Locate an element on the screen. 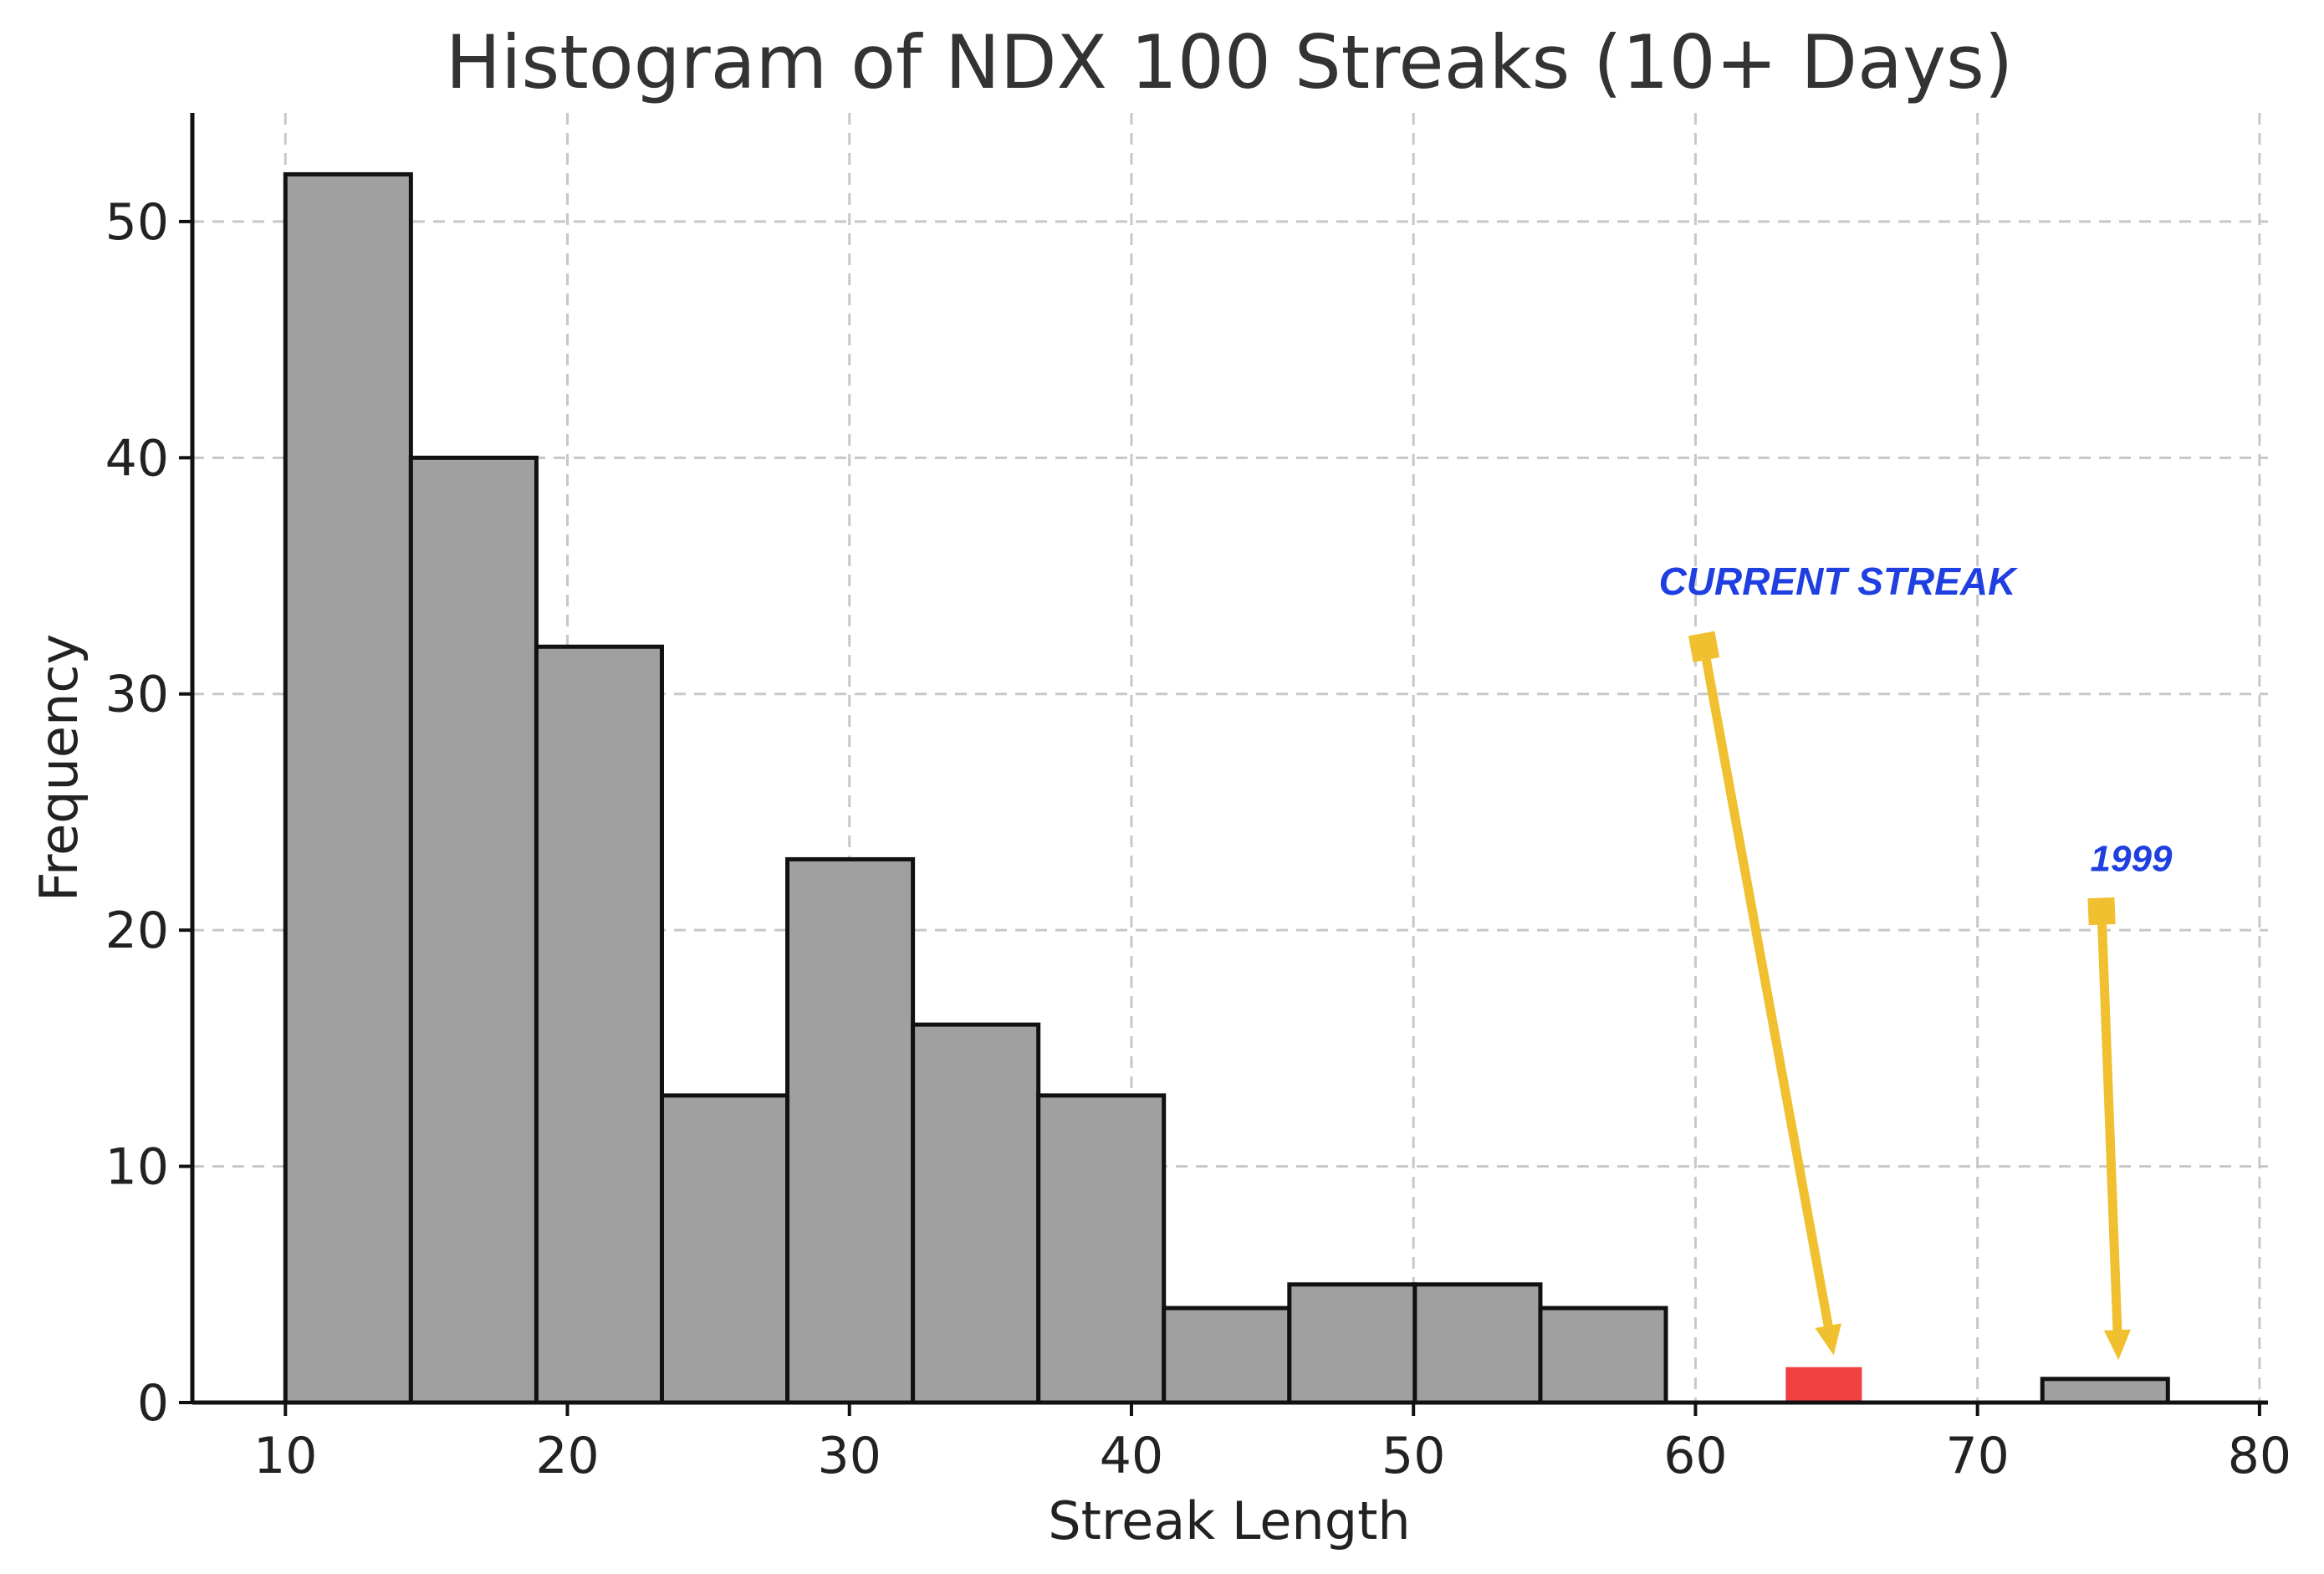 Image resolution: width=2324 pixels, height=1574 pixels. annotation-1-text: 1999 is located at coordinates (2132, 859).